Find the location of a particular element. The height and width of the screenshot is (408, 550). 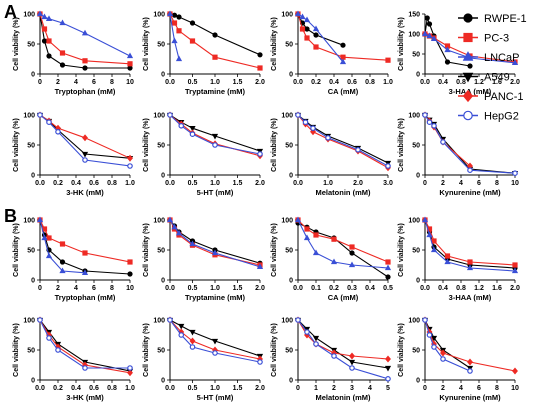

series-a549 is located at coordinates (343, 344).